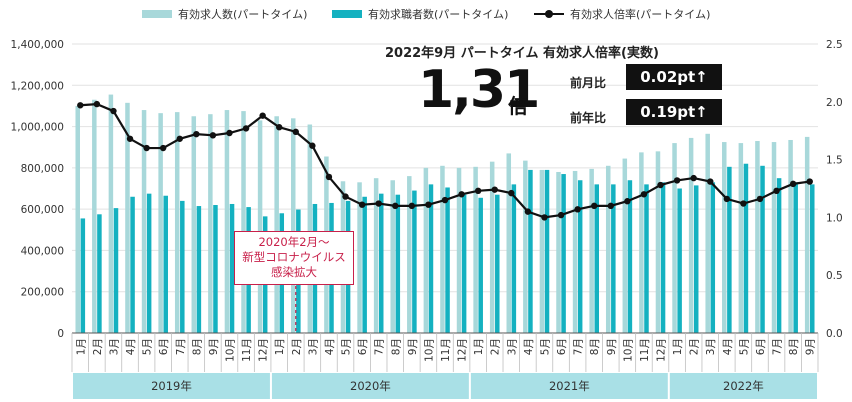 Image resolution: width=852 pixels, height=402 pixels. What do you see at coordinates (37, 128) in the screenshot?
I see `y-left-tick-label: 1,000,000` at bounding box center [37, 128].